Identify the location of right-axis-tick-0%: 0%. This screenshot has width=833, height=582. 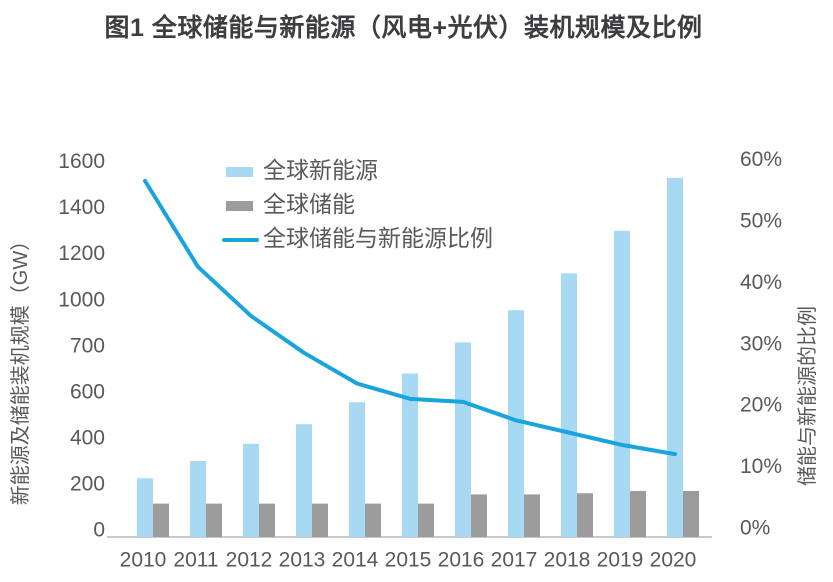
(755, 528).